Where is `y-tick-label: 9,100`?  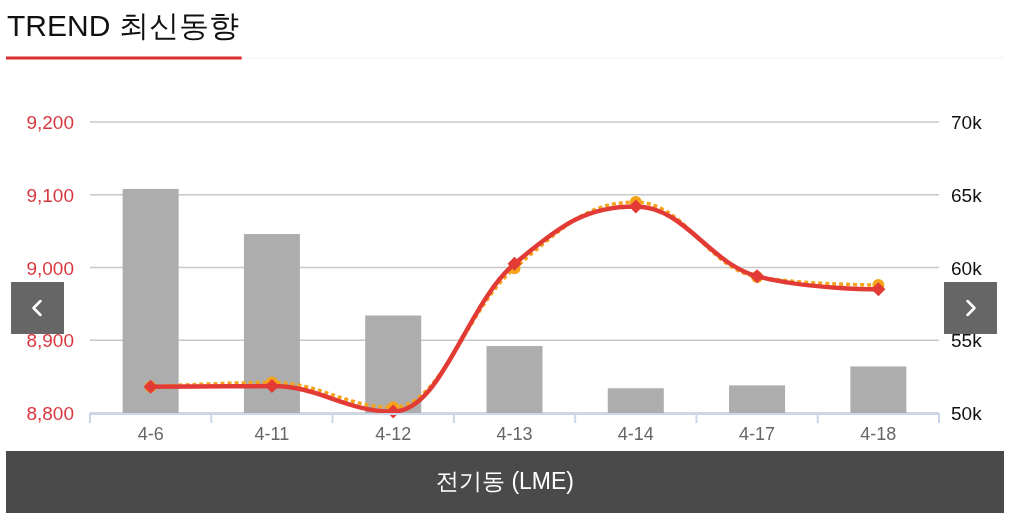
y-tick-label: 9,100 is located at coordinates (50, 195).